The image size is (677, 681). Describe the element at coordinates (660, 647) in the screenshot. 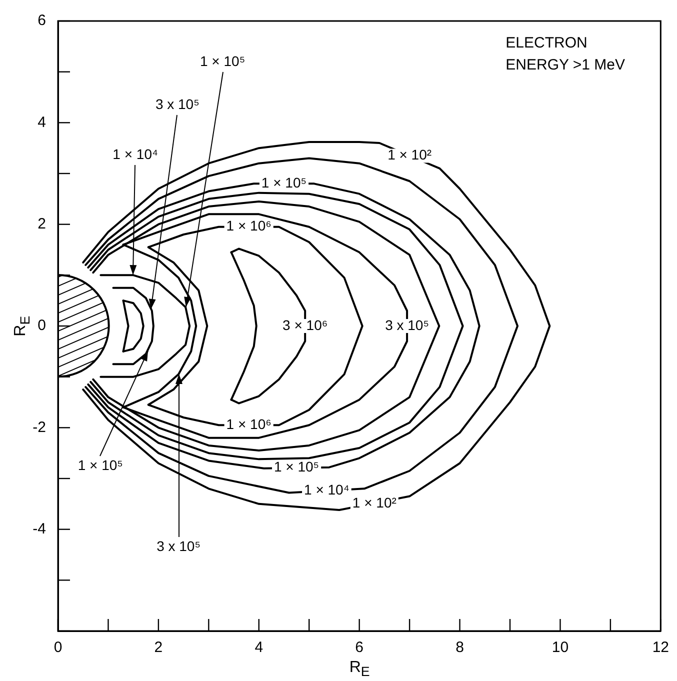

I see `x-tick-label: 12` at that location.